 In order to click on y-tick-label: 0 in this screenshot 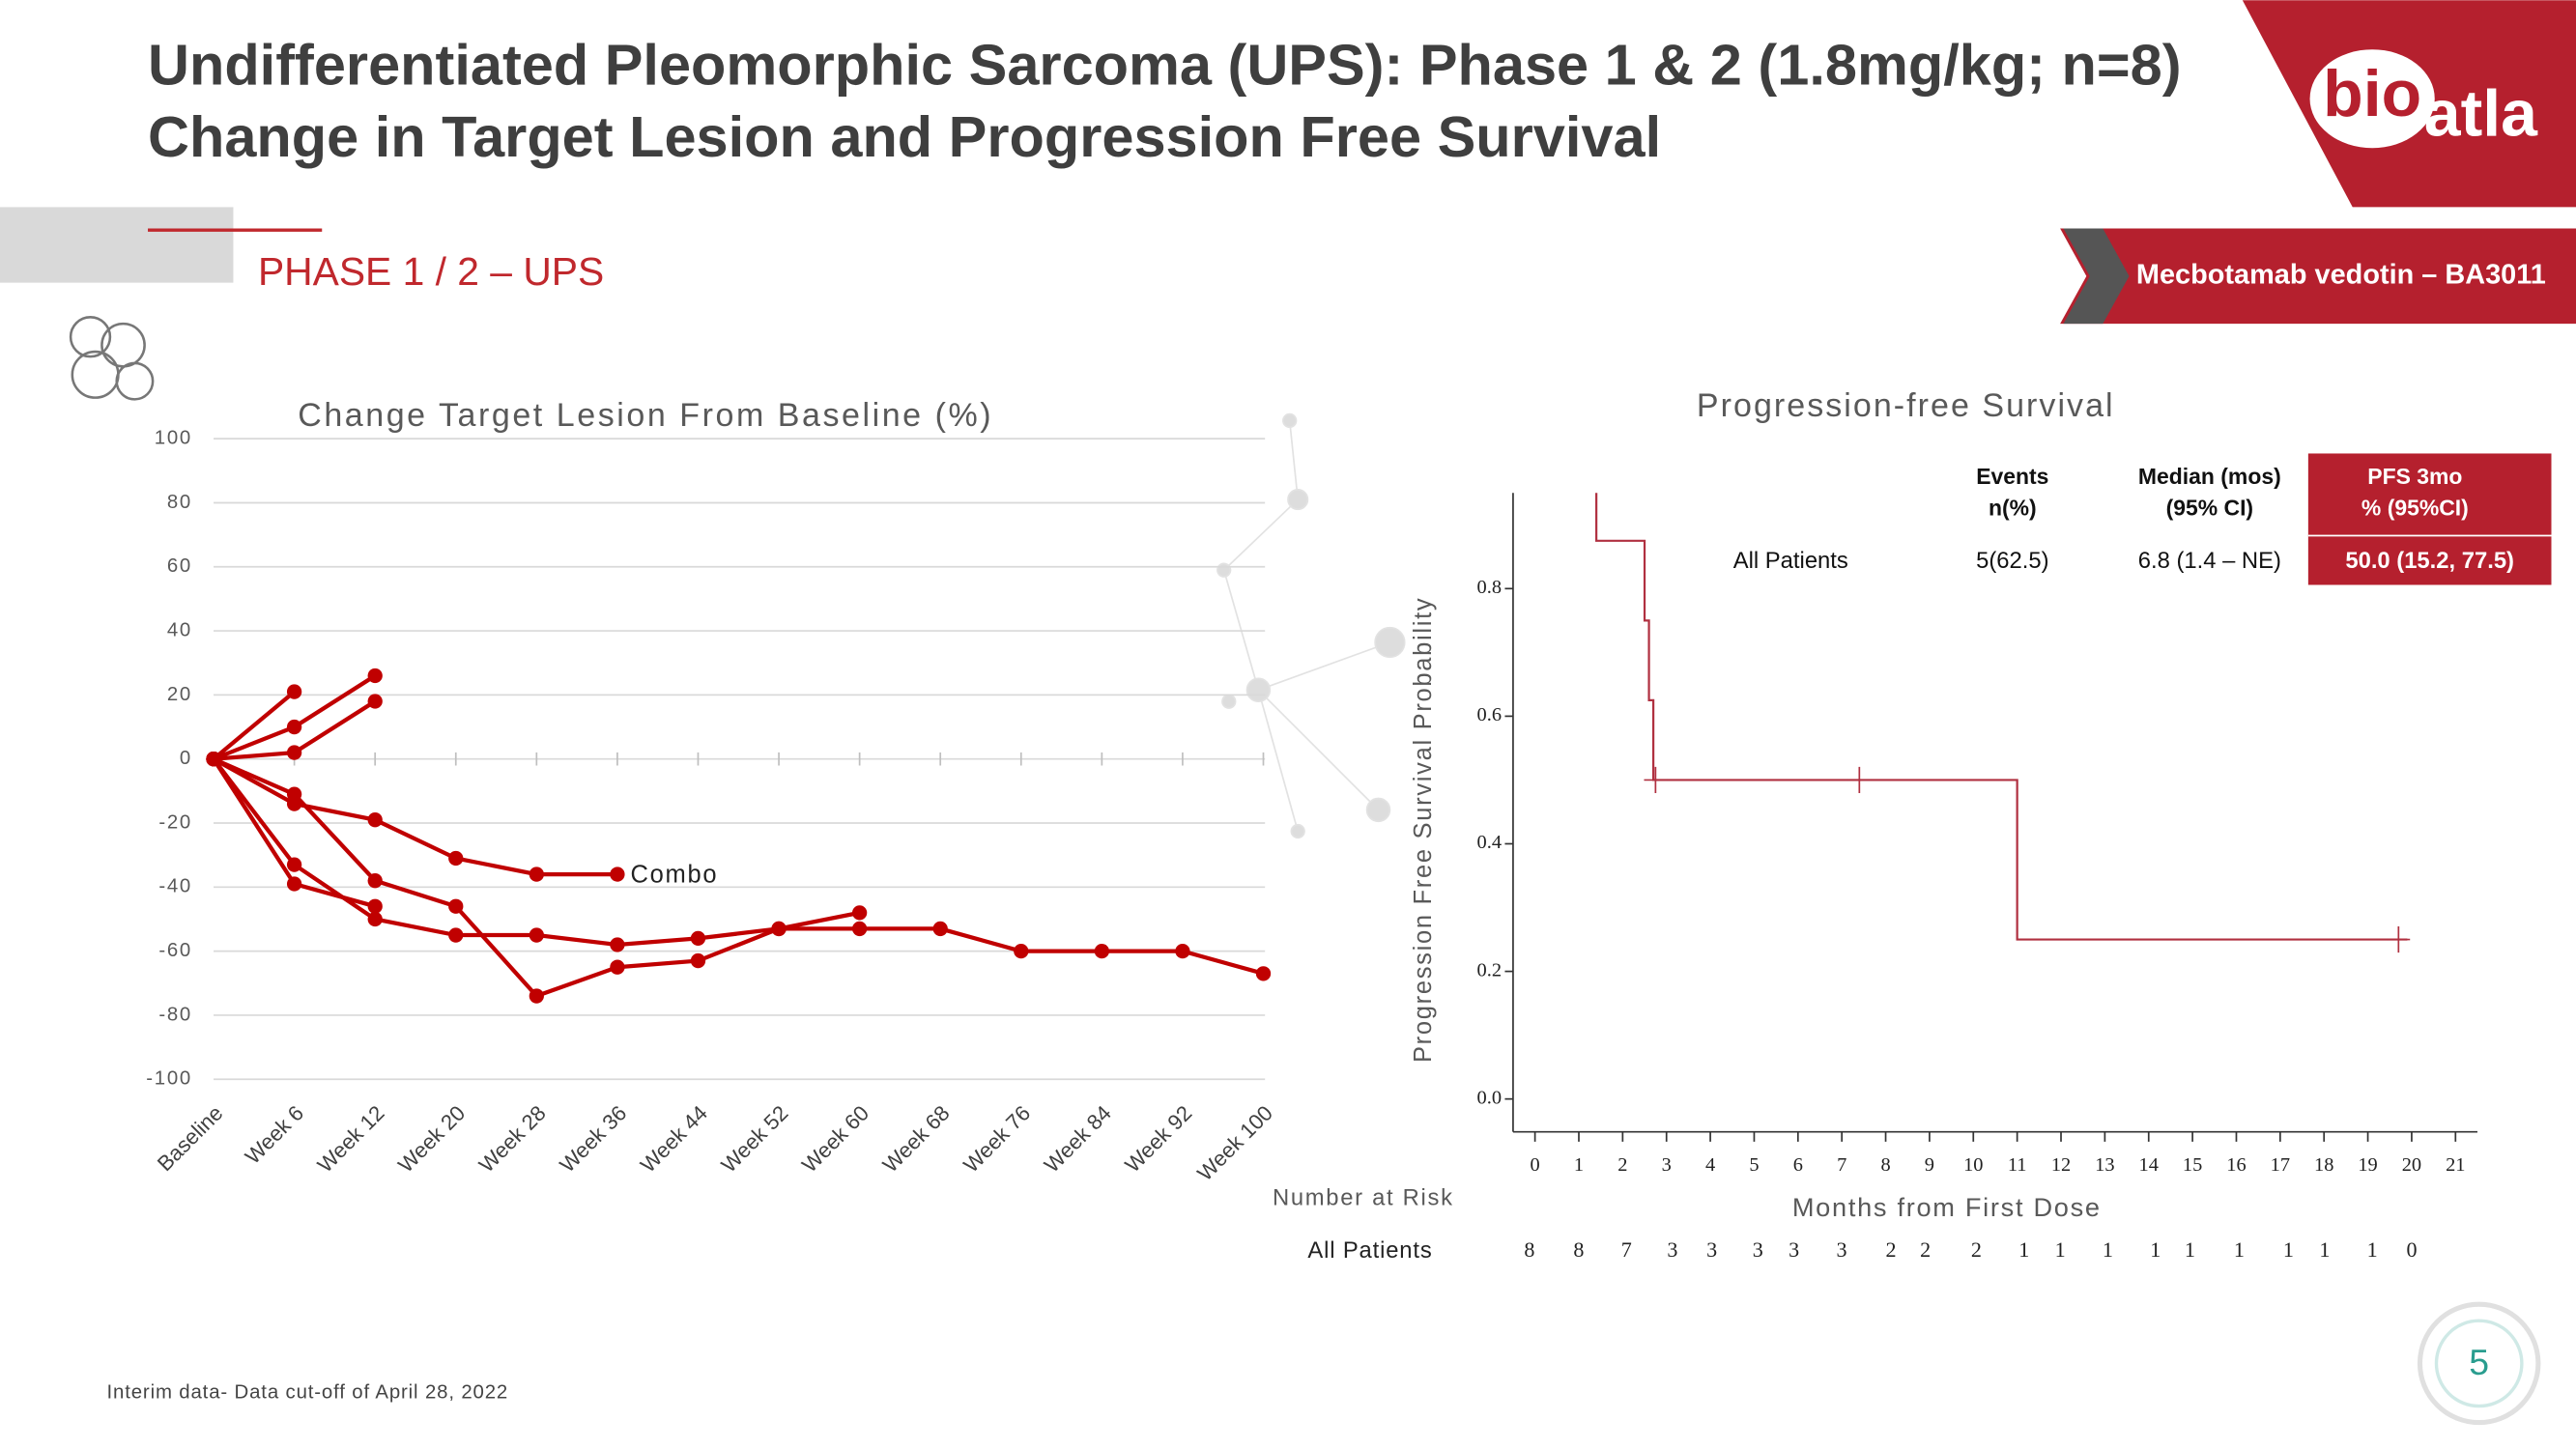, I will do `click(186, 758)`.